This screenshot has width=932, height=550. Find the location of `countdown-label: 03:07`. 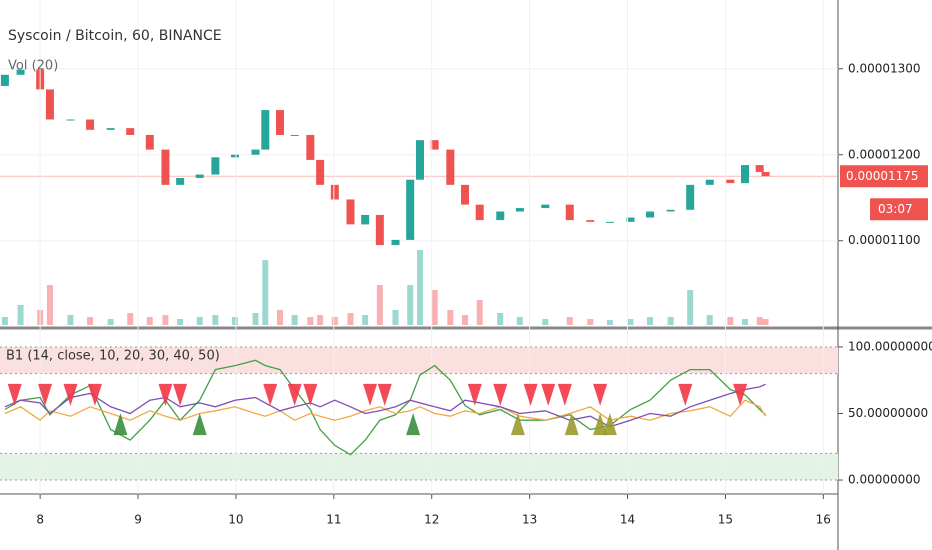

countdown-label: 03:07 is located at coordinates (895, 209).